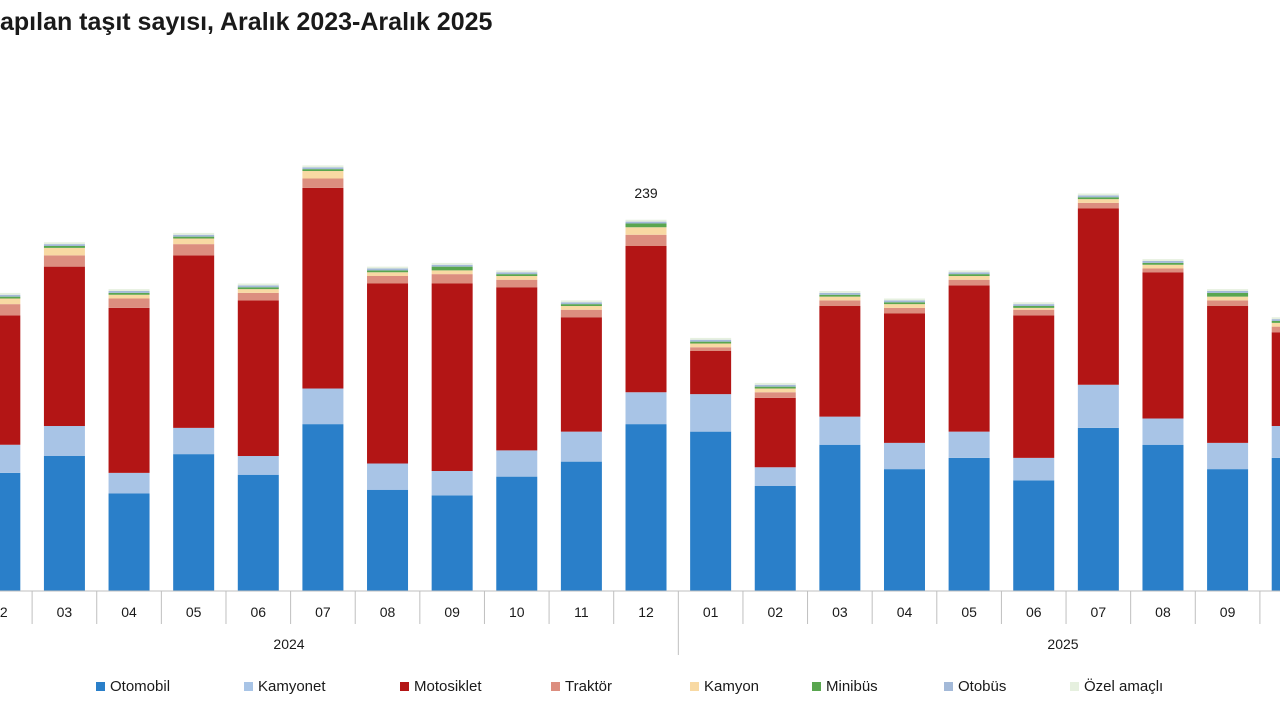 This screenshot has height=720, width=1280. I want to click on x-tick-label: 03, so click(840, 612).